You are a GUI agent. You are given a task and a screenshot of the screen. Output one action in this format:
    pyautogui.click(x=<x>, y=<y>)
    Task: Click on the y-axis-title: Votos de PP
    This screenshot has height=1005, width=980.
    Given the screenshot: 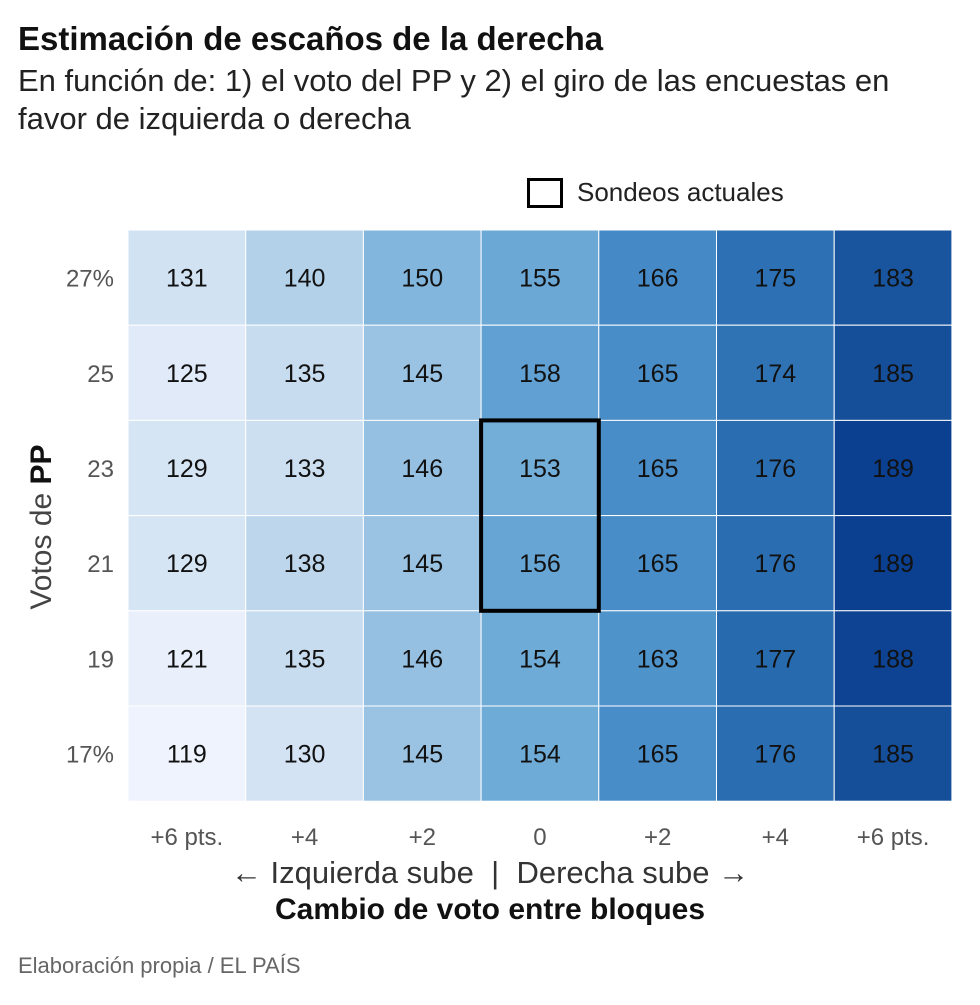 What is the action you would take?
    pyautogui.click(x=42, y=526)
    